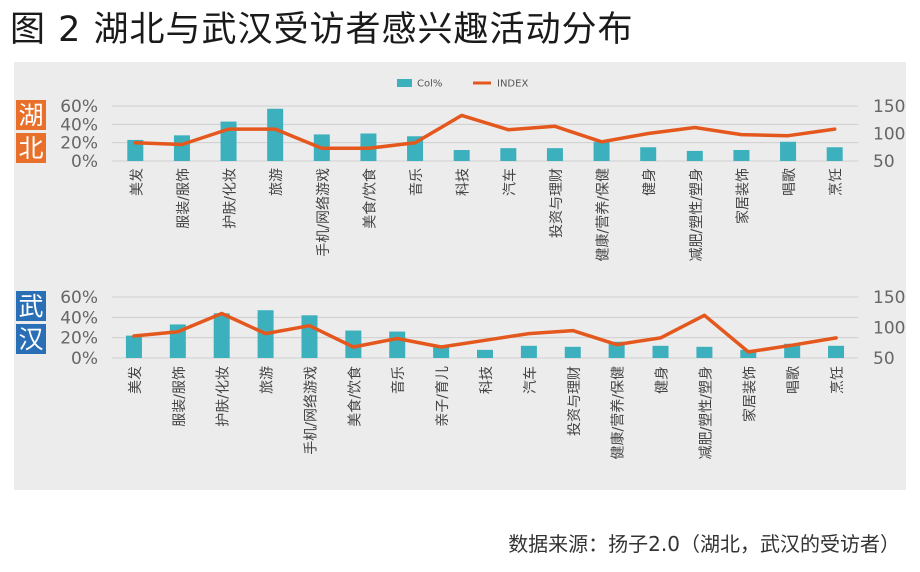 This screenshot has height=572, width=920. I want to click on wuhan-category-label: 美食/饮食, so click(354, 396).